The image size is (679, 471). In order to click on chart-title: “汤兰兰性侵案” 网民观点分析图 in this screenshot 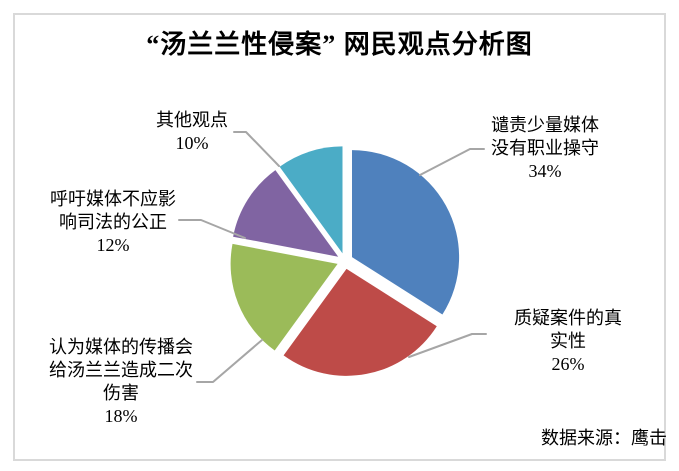, I will do `click(339, 44)`.